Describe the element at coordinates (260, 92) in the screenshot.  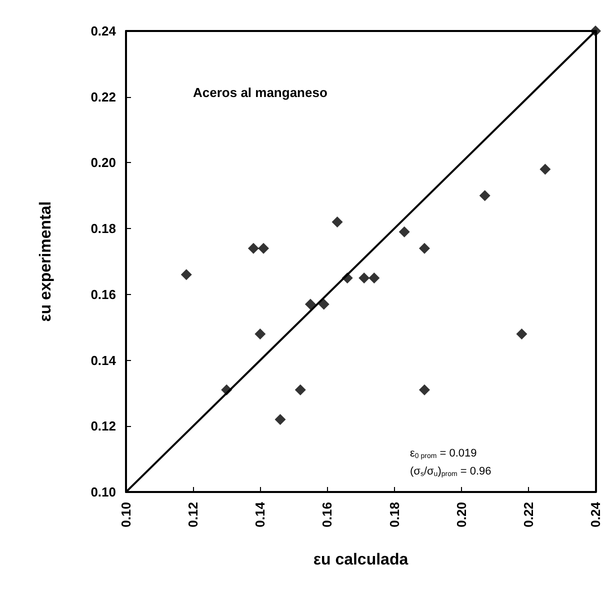
I see `annotation: Aceros al manganeso` at that location.